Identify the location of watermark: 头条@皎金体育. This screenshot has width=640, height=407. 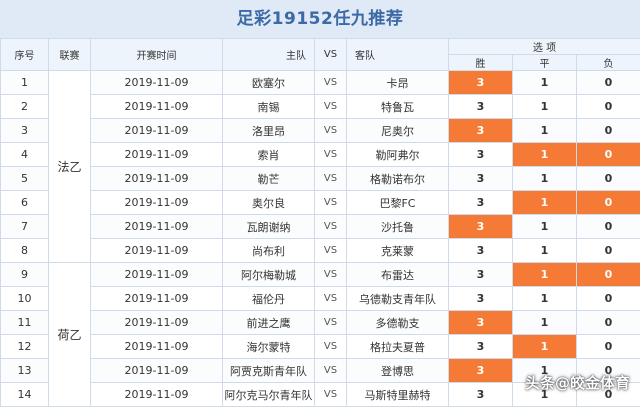
(577, 382).